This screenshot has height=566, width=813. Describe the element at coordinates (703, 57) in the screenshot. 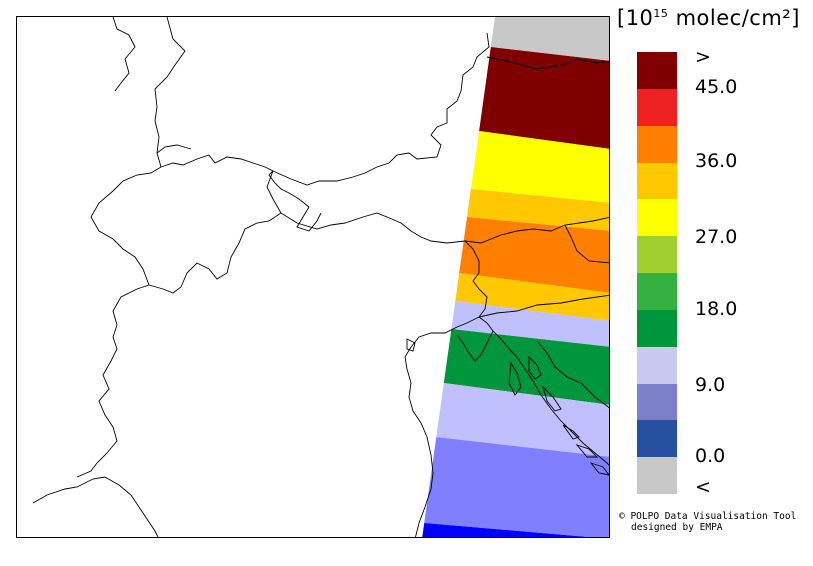

I see `legend-tick-label: >` at that location.